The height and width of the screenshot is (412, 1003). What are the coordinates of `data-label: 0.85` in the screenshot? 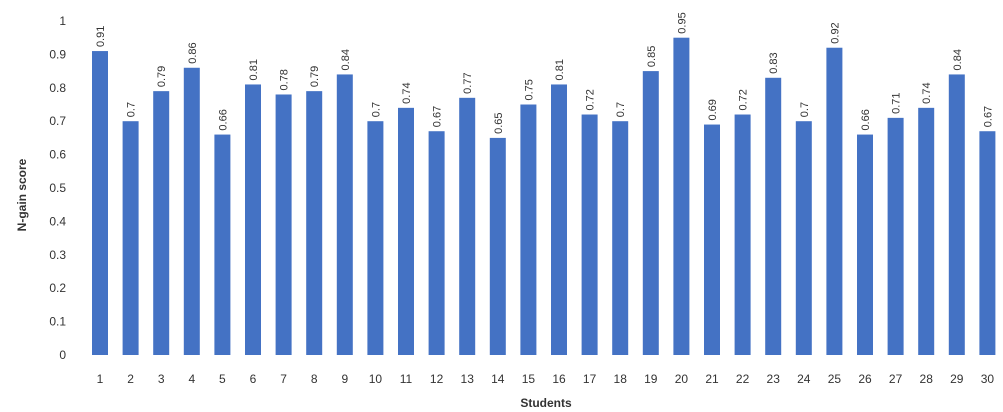 It's located at (652, 56).